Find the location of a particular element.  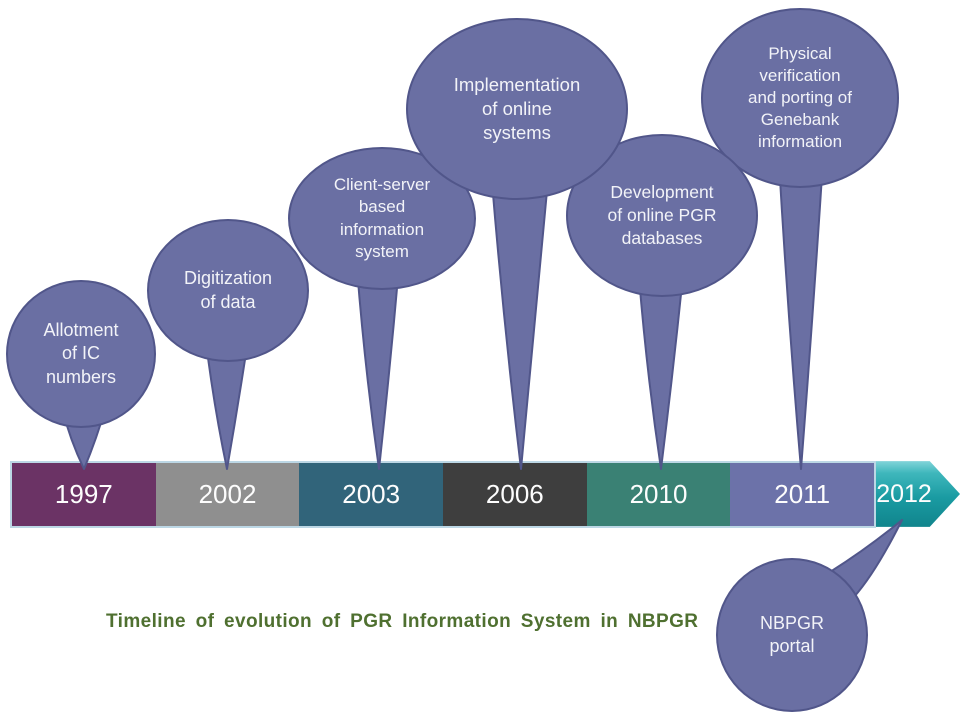

callout-nbpgr-portal: NBPGR portal is located at coordinates (792, 635).